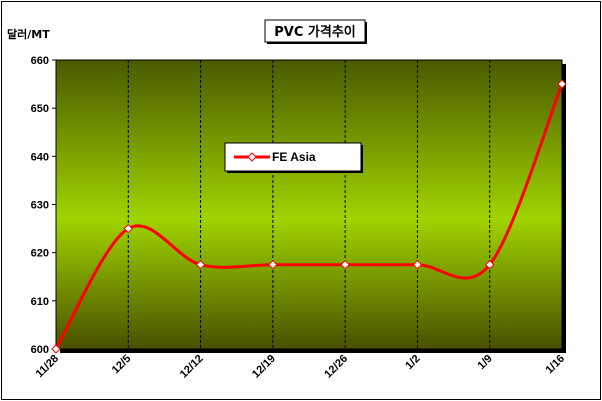 Image resolution: width=602 pixels, height=401 pixels. I want to click on x-tick-label: 1/16, so click(555, 365).